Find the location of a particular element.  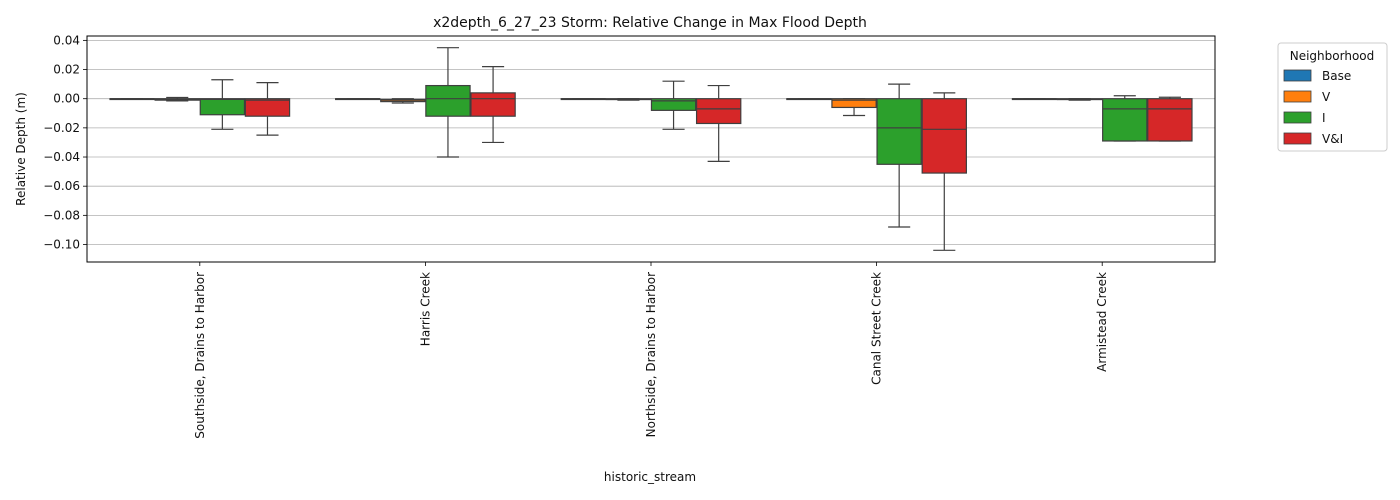

y-tick-label: 0.02 is located at coordinates (66, 70).